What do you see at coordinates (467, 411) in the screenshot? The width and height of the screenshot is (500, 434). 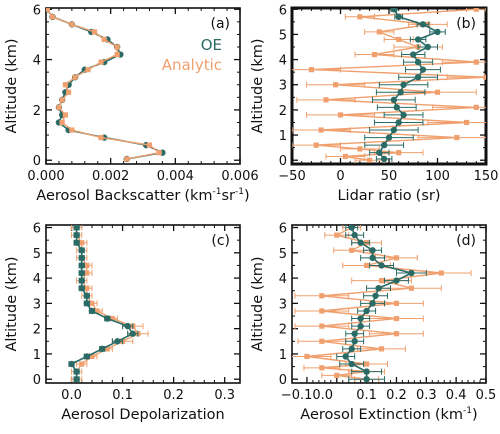 I see `x-axis-unit-sup: -1` at bounding box center [467, 411].